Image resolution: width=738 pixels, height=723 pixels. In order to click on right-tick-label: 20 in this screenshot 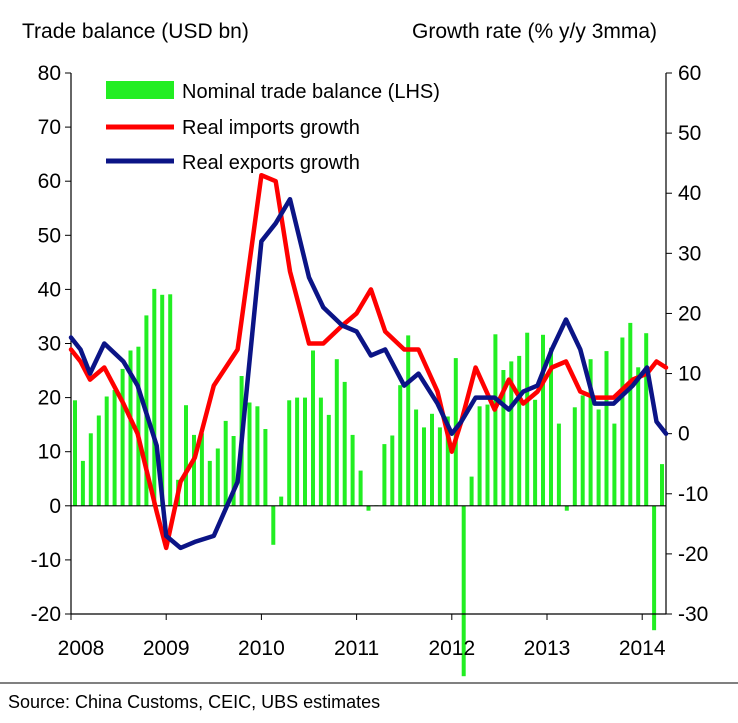, I will do `click(689, 313)`.